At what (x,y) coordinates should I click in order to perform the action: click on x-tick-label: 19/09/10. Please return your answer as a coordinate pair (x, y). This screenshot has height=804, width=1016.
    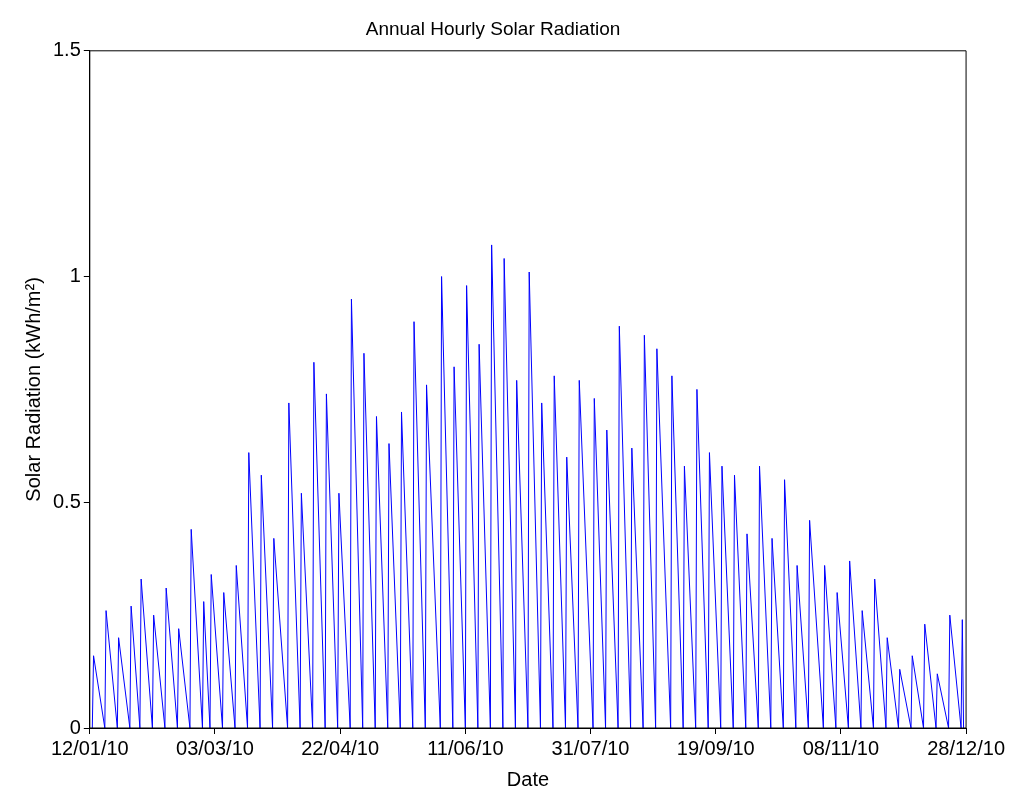
    Looking at the image, I should click on (715, 747).